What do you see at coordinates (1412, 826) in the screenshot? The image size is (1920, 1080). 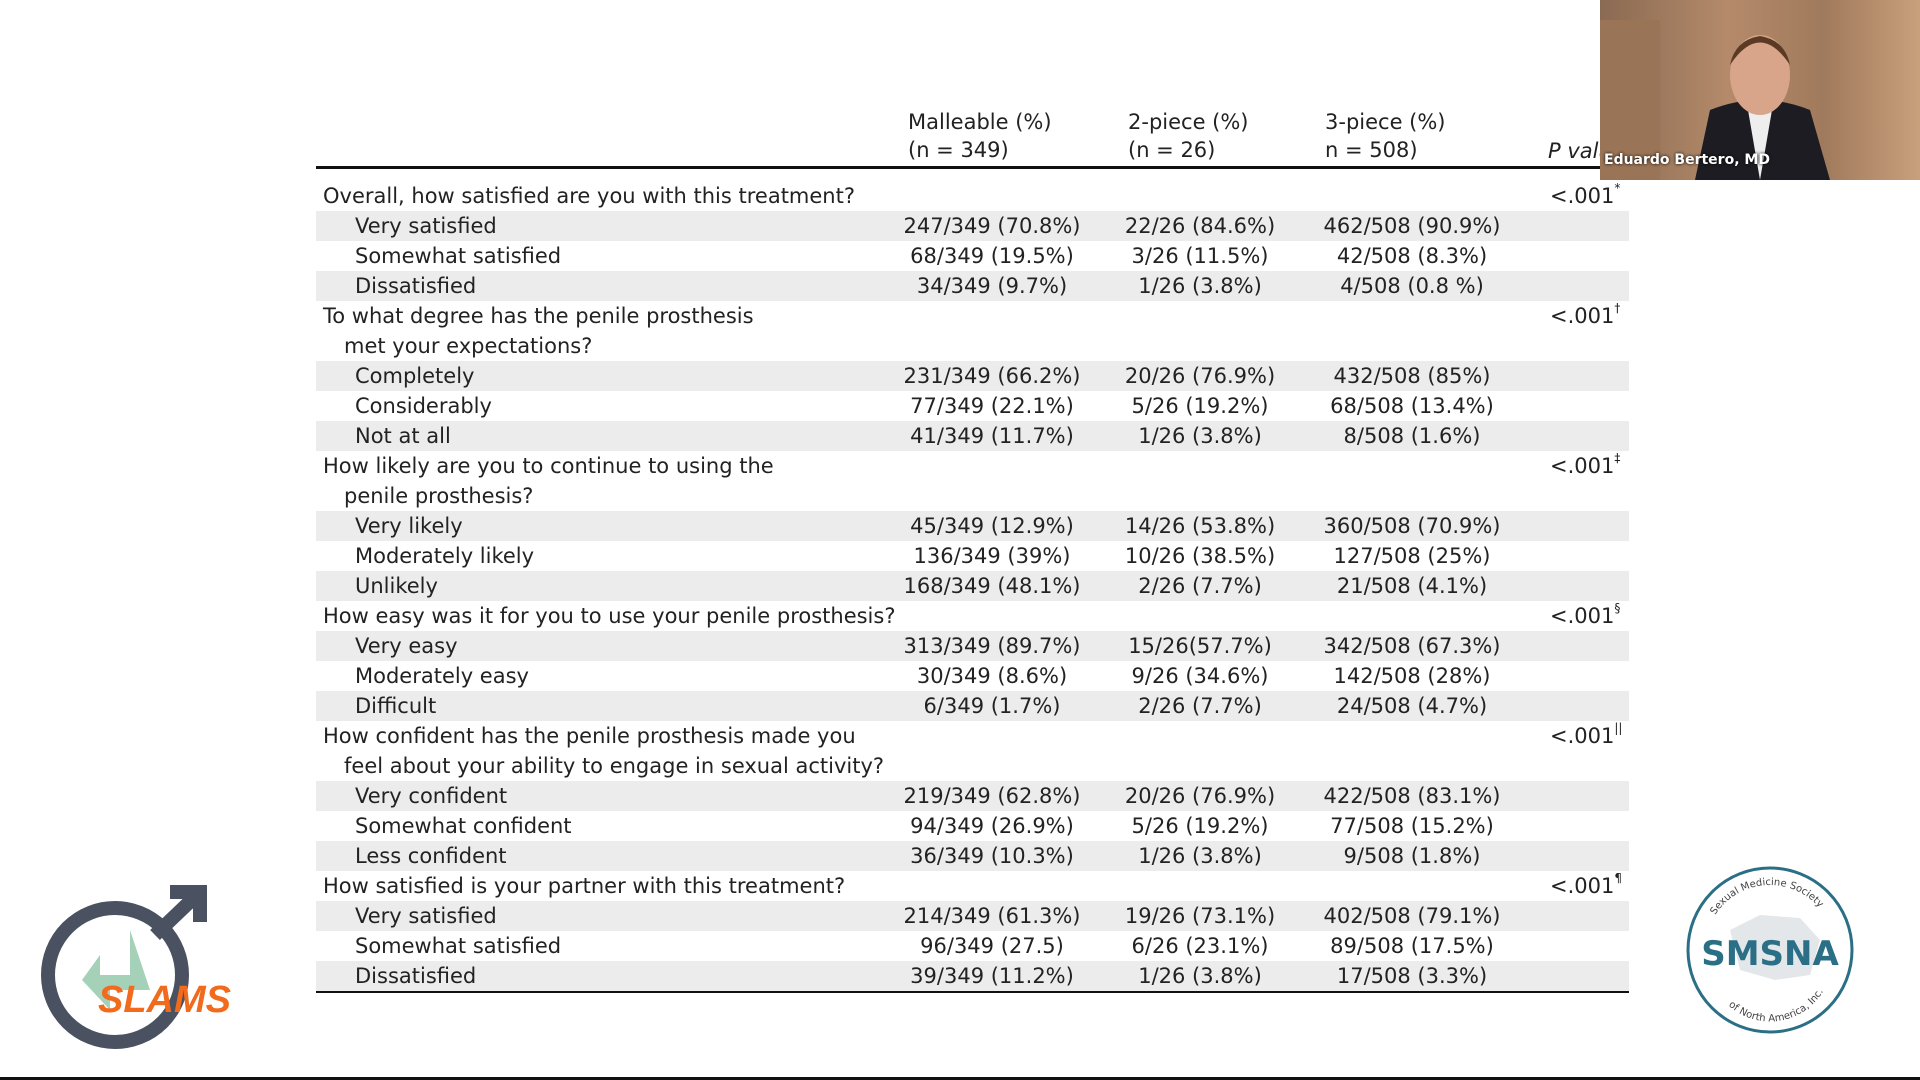 I see `cell-value: 77/508 (15.2%)` at bounding box center [1412, 826].